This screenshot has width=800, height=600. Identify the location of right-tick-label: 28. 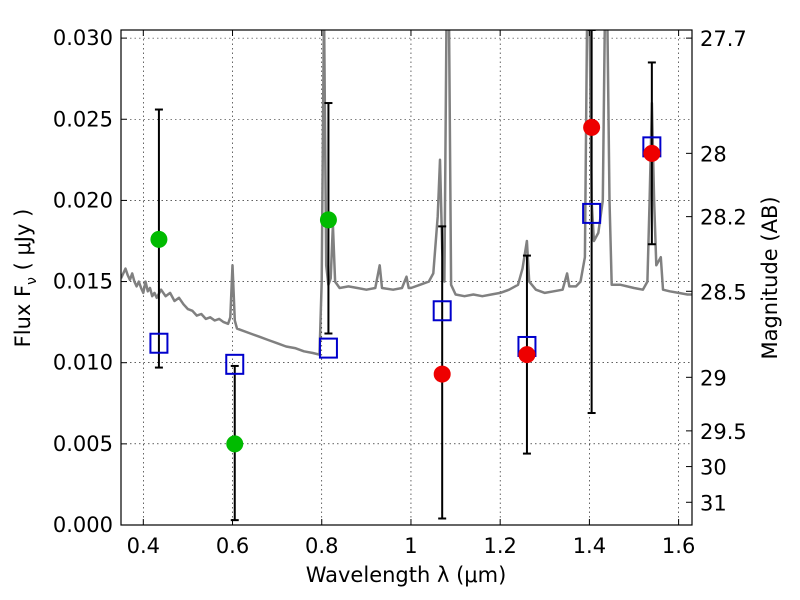
(713, 154).